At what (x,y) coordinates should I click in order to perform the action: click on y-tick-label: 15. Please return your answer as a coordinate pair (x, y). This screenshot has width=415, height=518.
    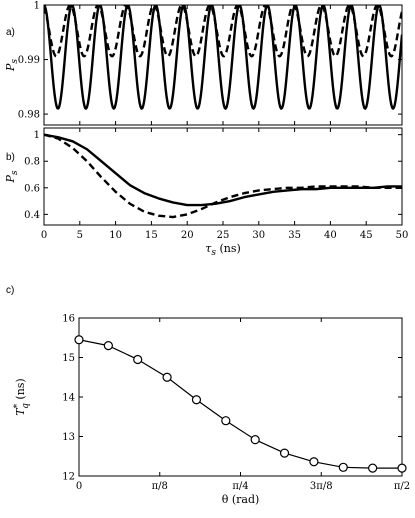
    Looking at the image, I should click on (68, 358).